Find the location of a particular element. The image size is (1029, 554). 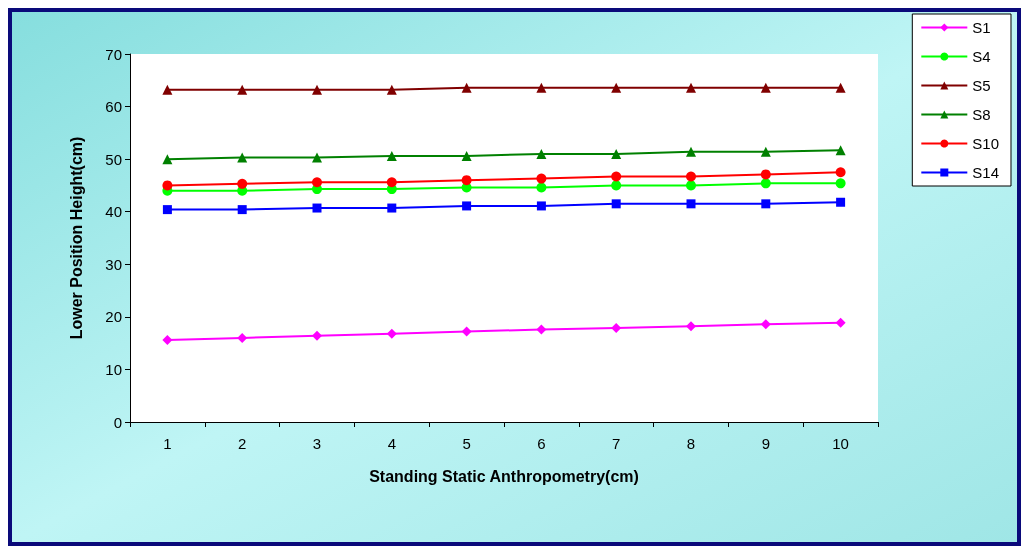

y-tick-label: 30 is located at coordinates (113, 264).